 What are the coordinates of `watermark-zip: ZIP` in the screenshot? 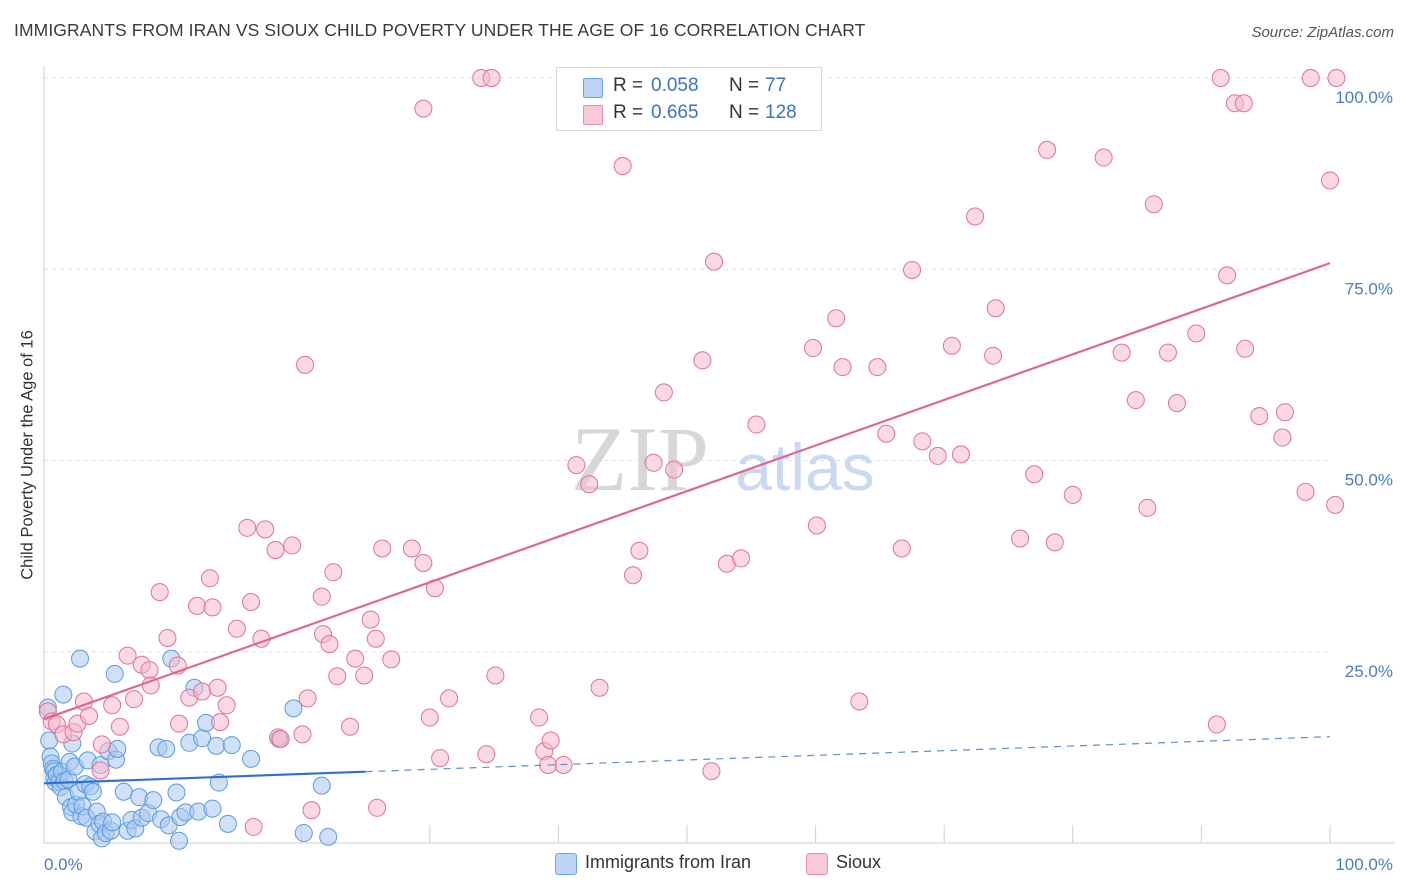 It's located at (640, 459).